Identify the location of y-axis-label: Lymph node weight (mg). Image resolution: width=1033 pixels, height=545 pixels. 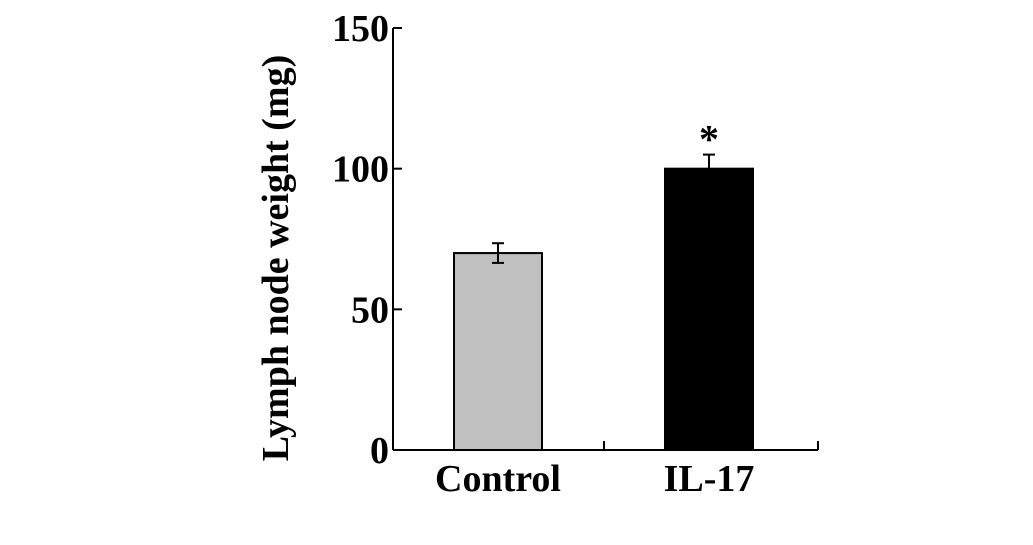
(276, 258).